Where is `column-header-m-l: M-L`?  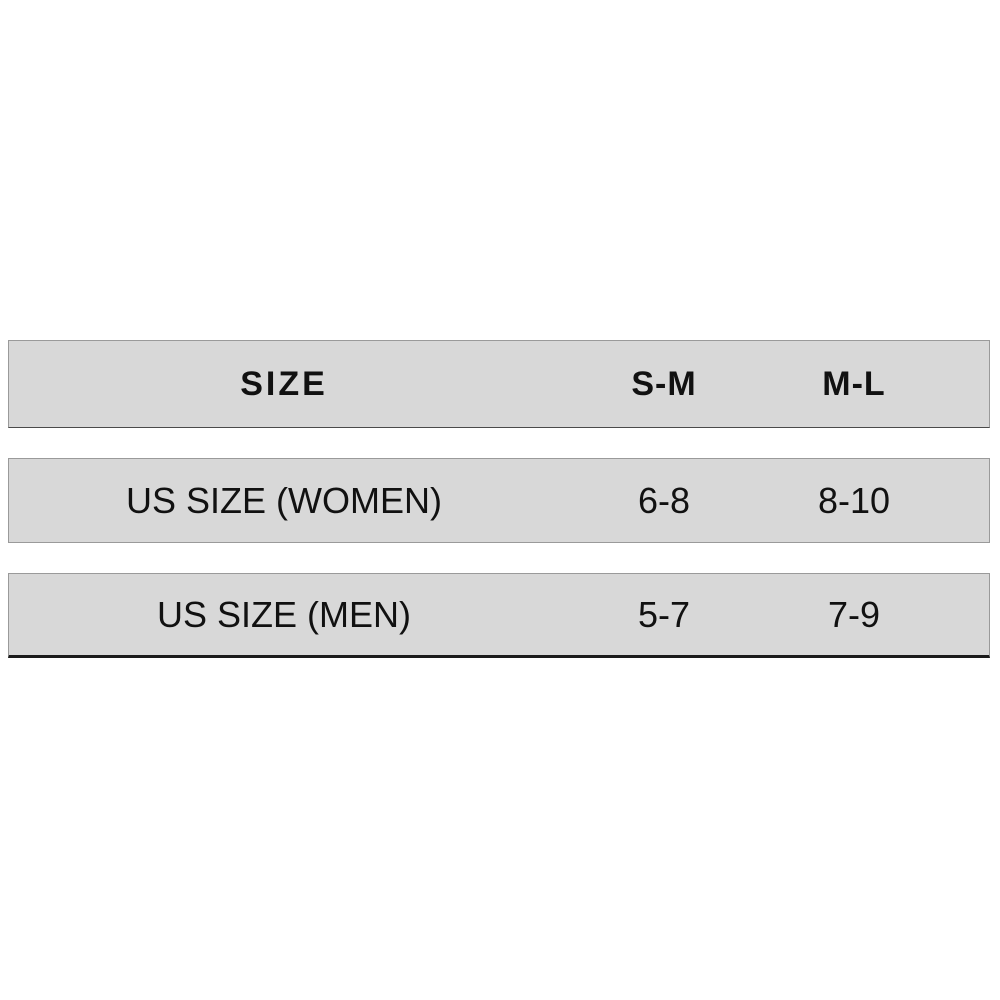 column-header-m-l: M-L is located at coordinates (854, 383).